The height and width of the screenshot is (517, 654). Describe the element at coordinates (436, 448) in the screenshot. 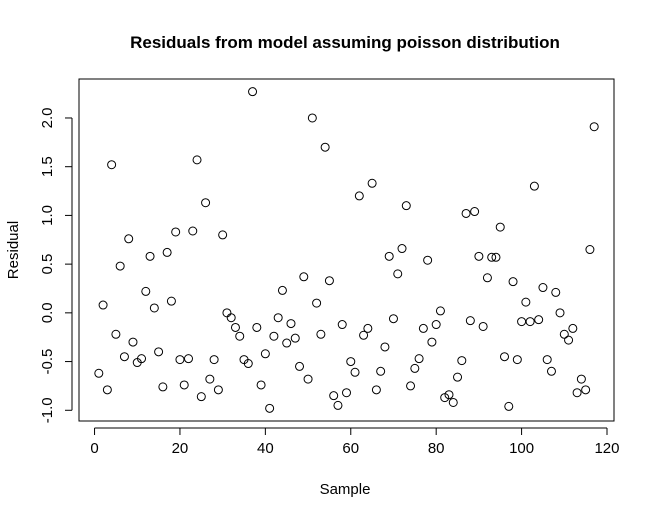

I see `x-tick-label: 80` at that location.